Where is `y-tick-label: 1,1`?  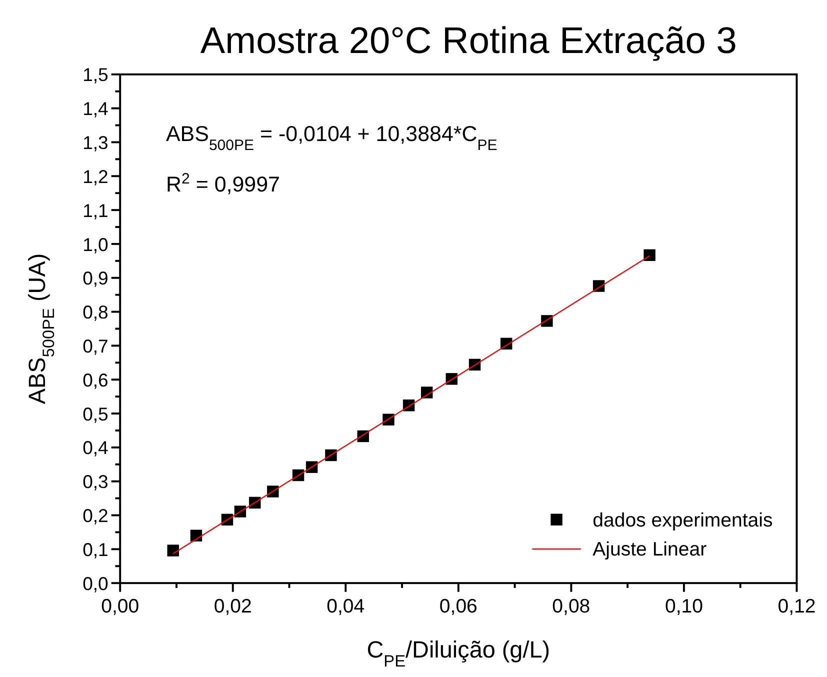
y-tick-label: 1,1 is located at coordinates (95, 210).